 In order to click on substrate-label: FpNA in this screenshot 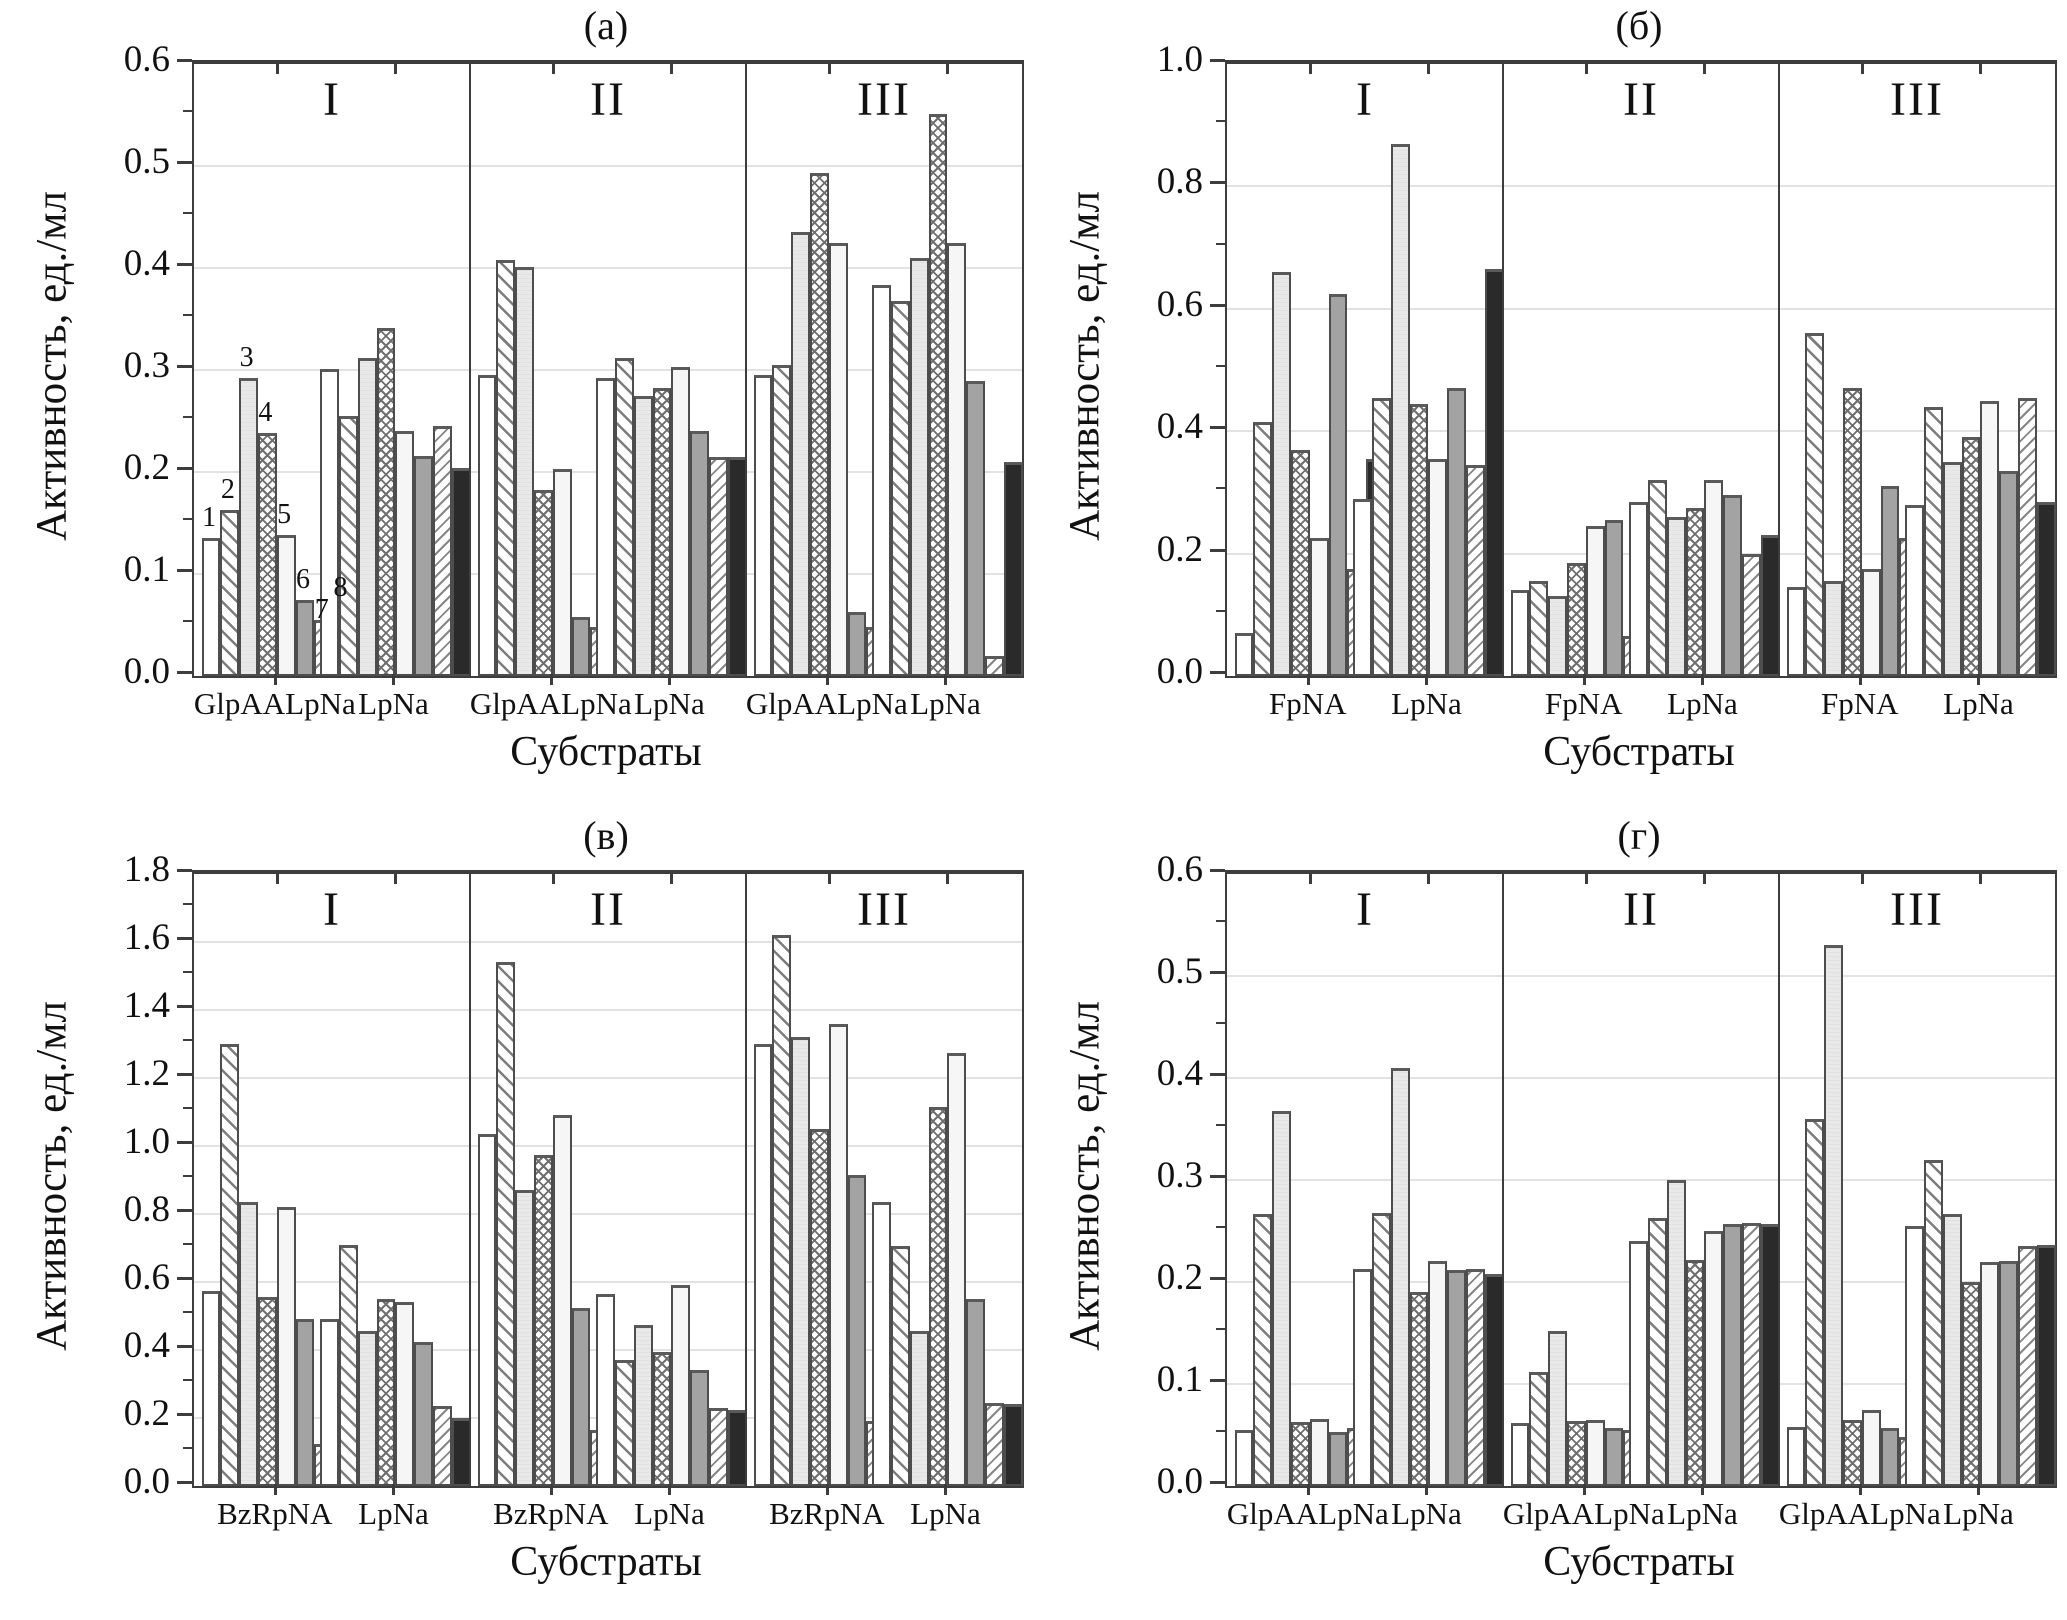, I will do `click(1584, 703)`.